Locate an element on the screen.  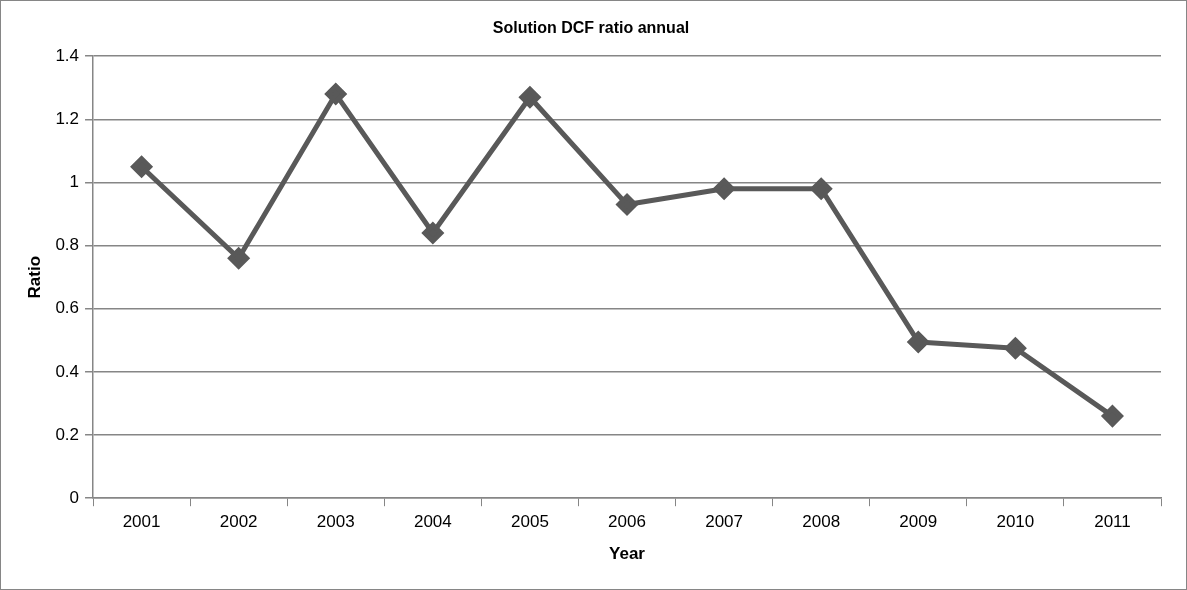
x-tick-label: 2005 is located at coordinates (530, 522).